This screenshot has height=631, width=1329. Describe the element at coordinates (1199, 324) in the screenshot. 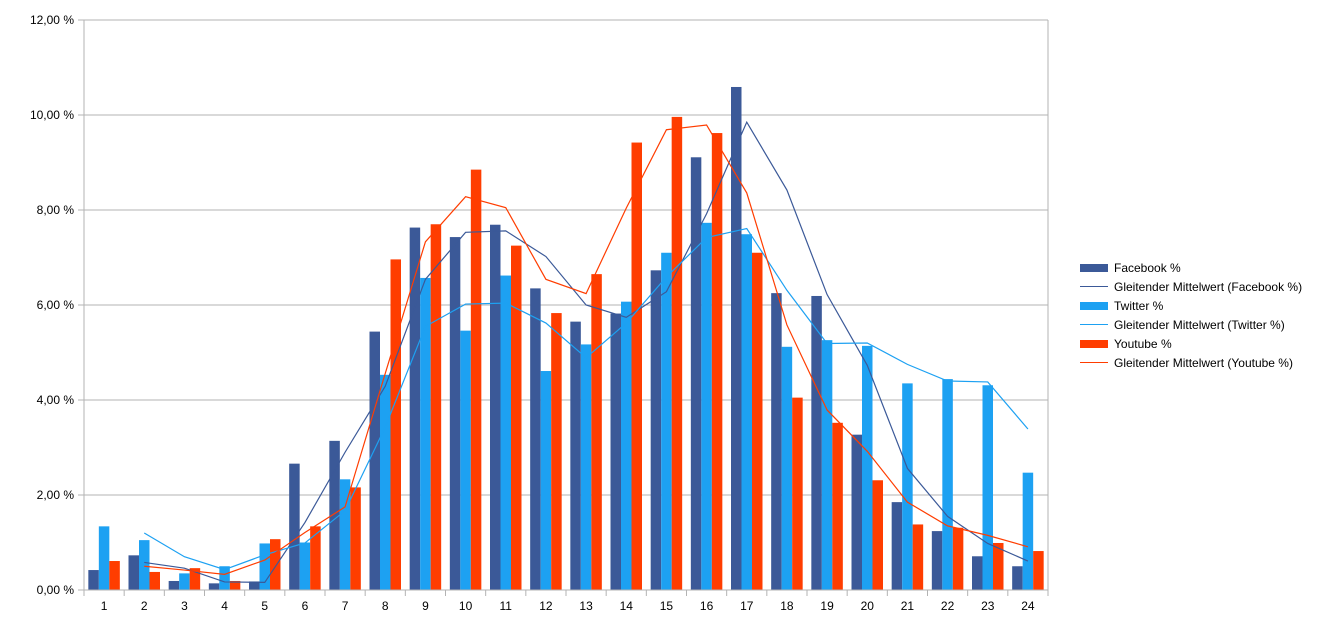

I see `legend-label-twitter-avg: Gleitender Mittelwert (Twitter %)` at that location.